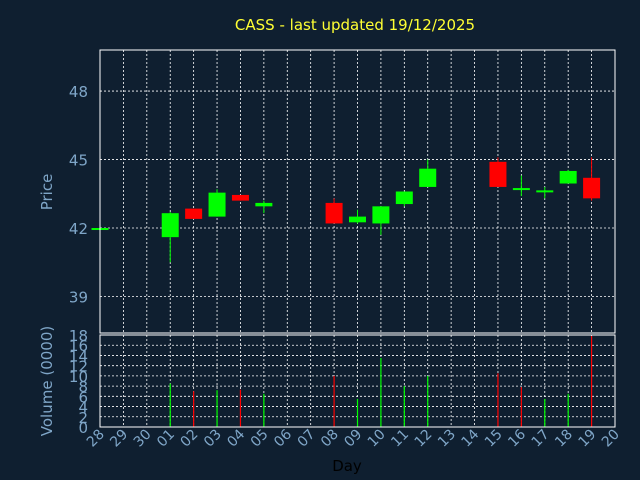 This screenshot has height=480, width=640. I want to click on volume-y-tick-label: 18, so click(78, 336).